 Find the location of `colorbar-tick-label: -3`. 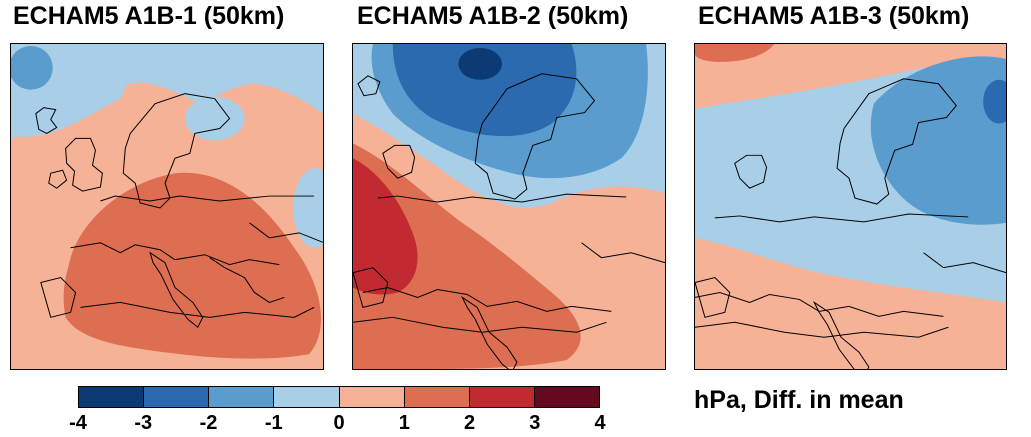

colorbar-tick-label: -3 is located at coordinates (143, 423).